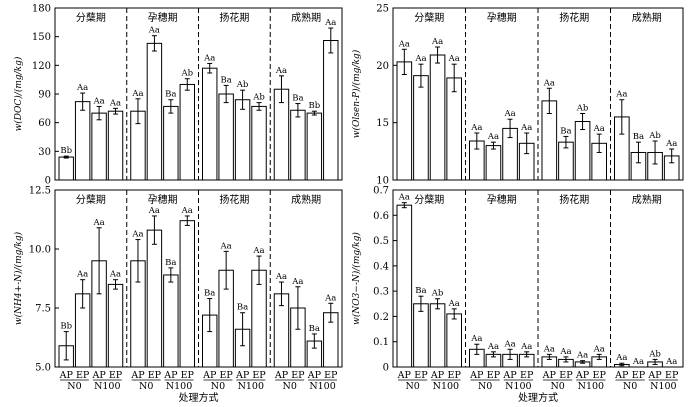 This screenshot has width=700, height=407. I want to click on y-tick-label: 10, so click(382, 181).